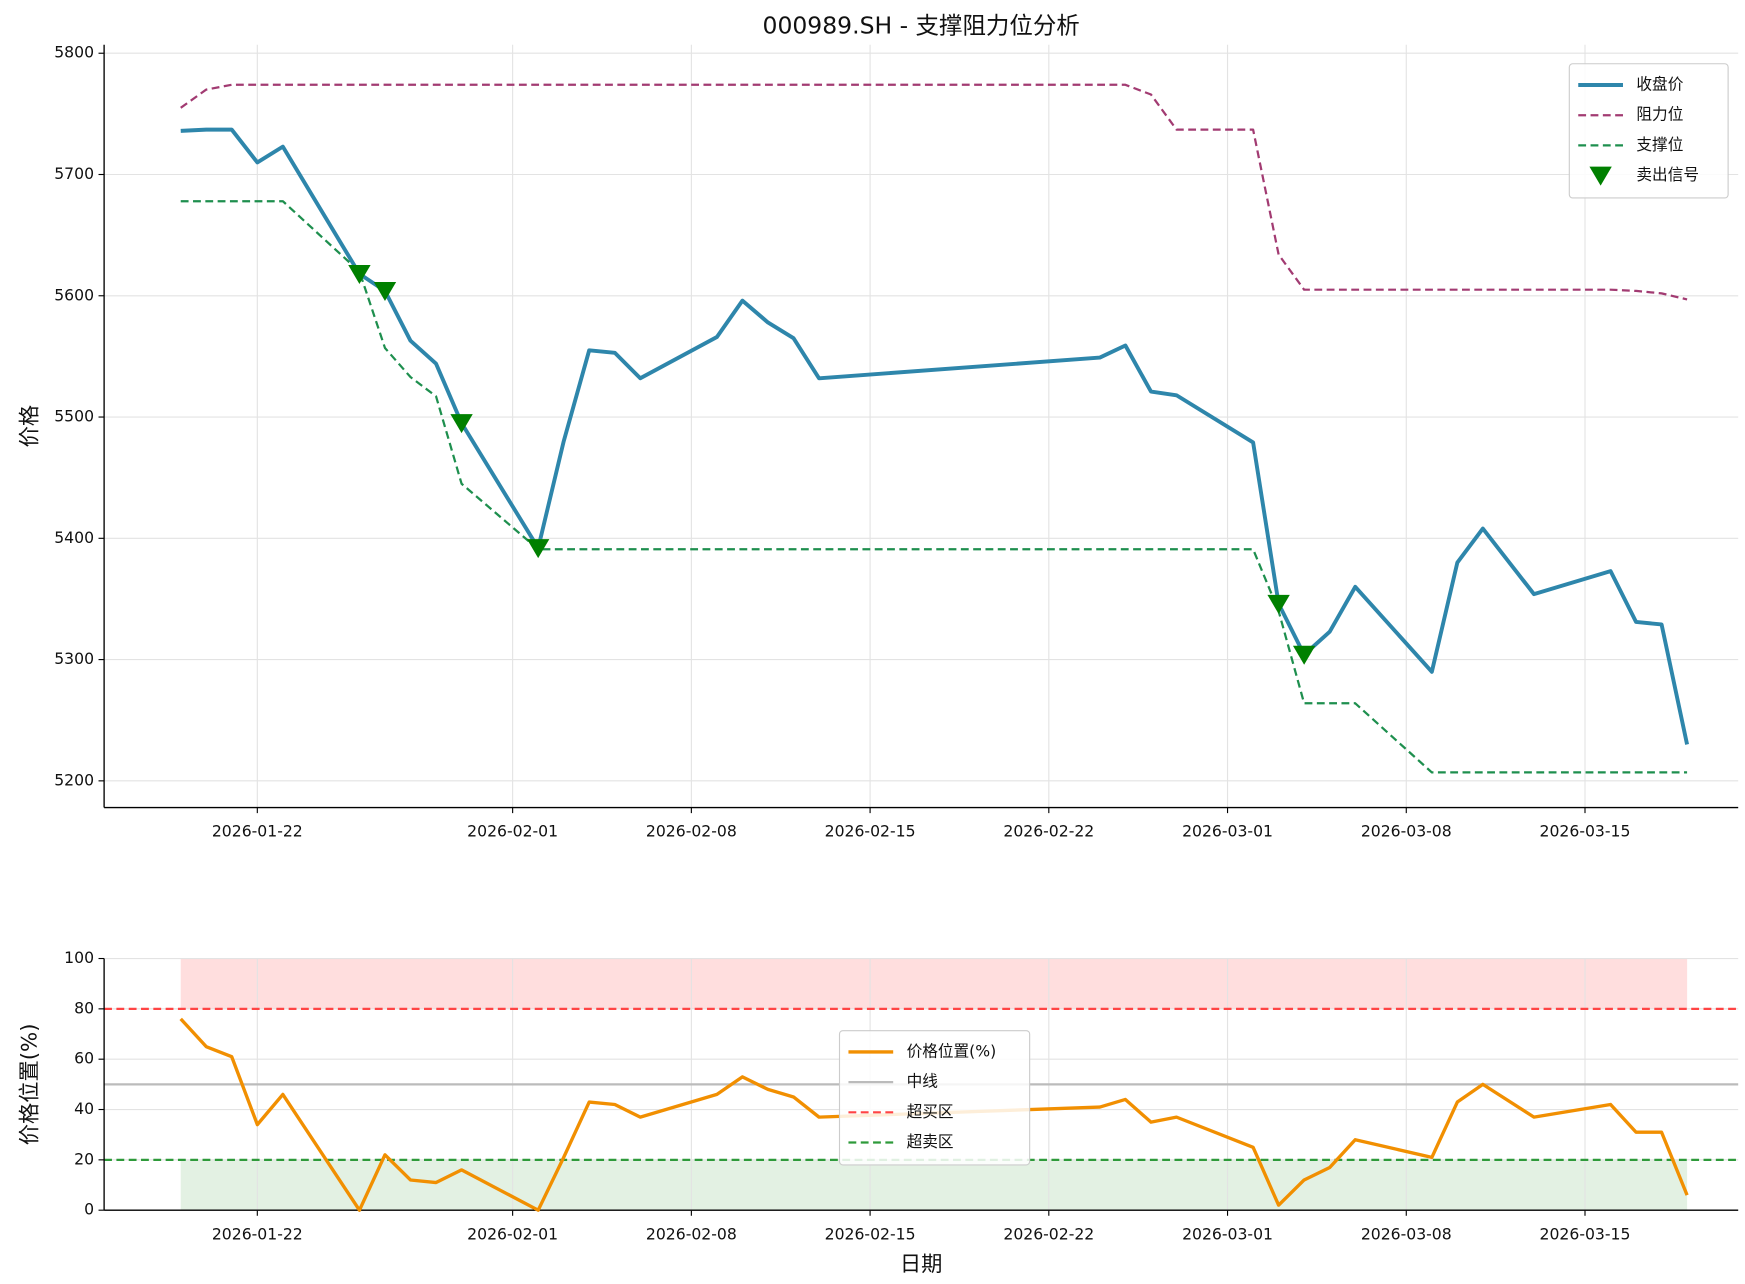 The image size is (1745, 1284). I want to click on y-tick-label: 5800, so click(74, 52).